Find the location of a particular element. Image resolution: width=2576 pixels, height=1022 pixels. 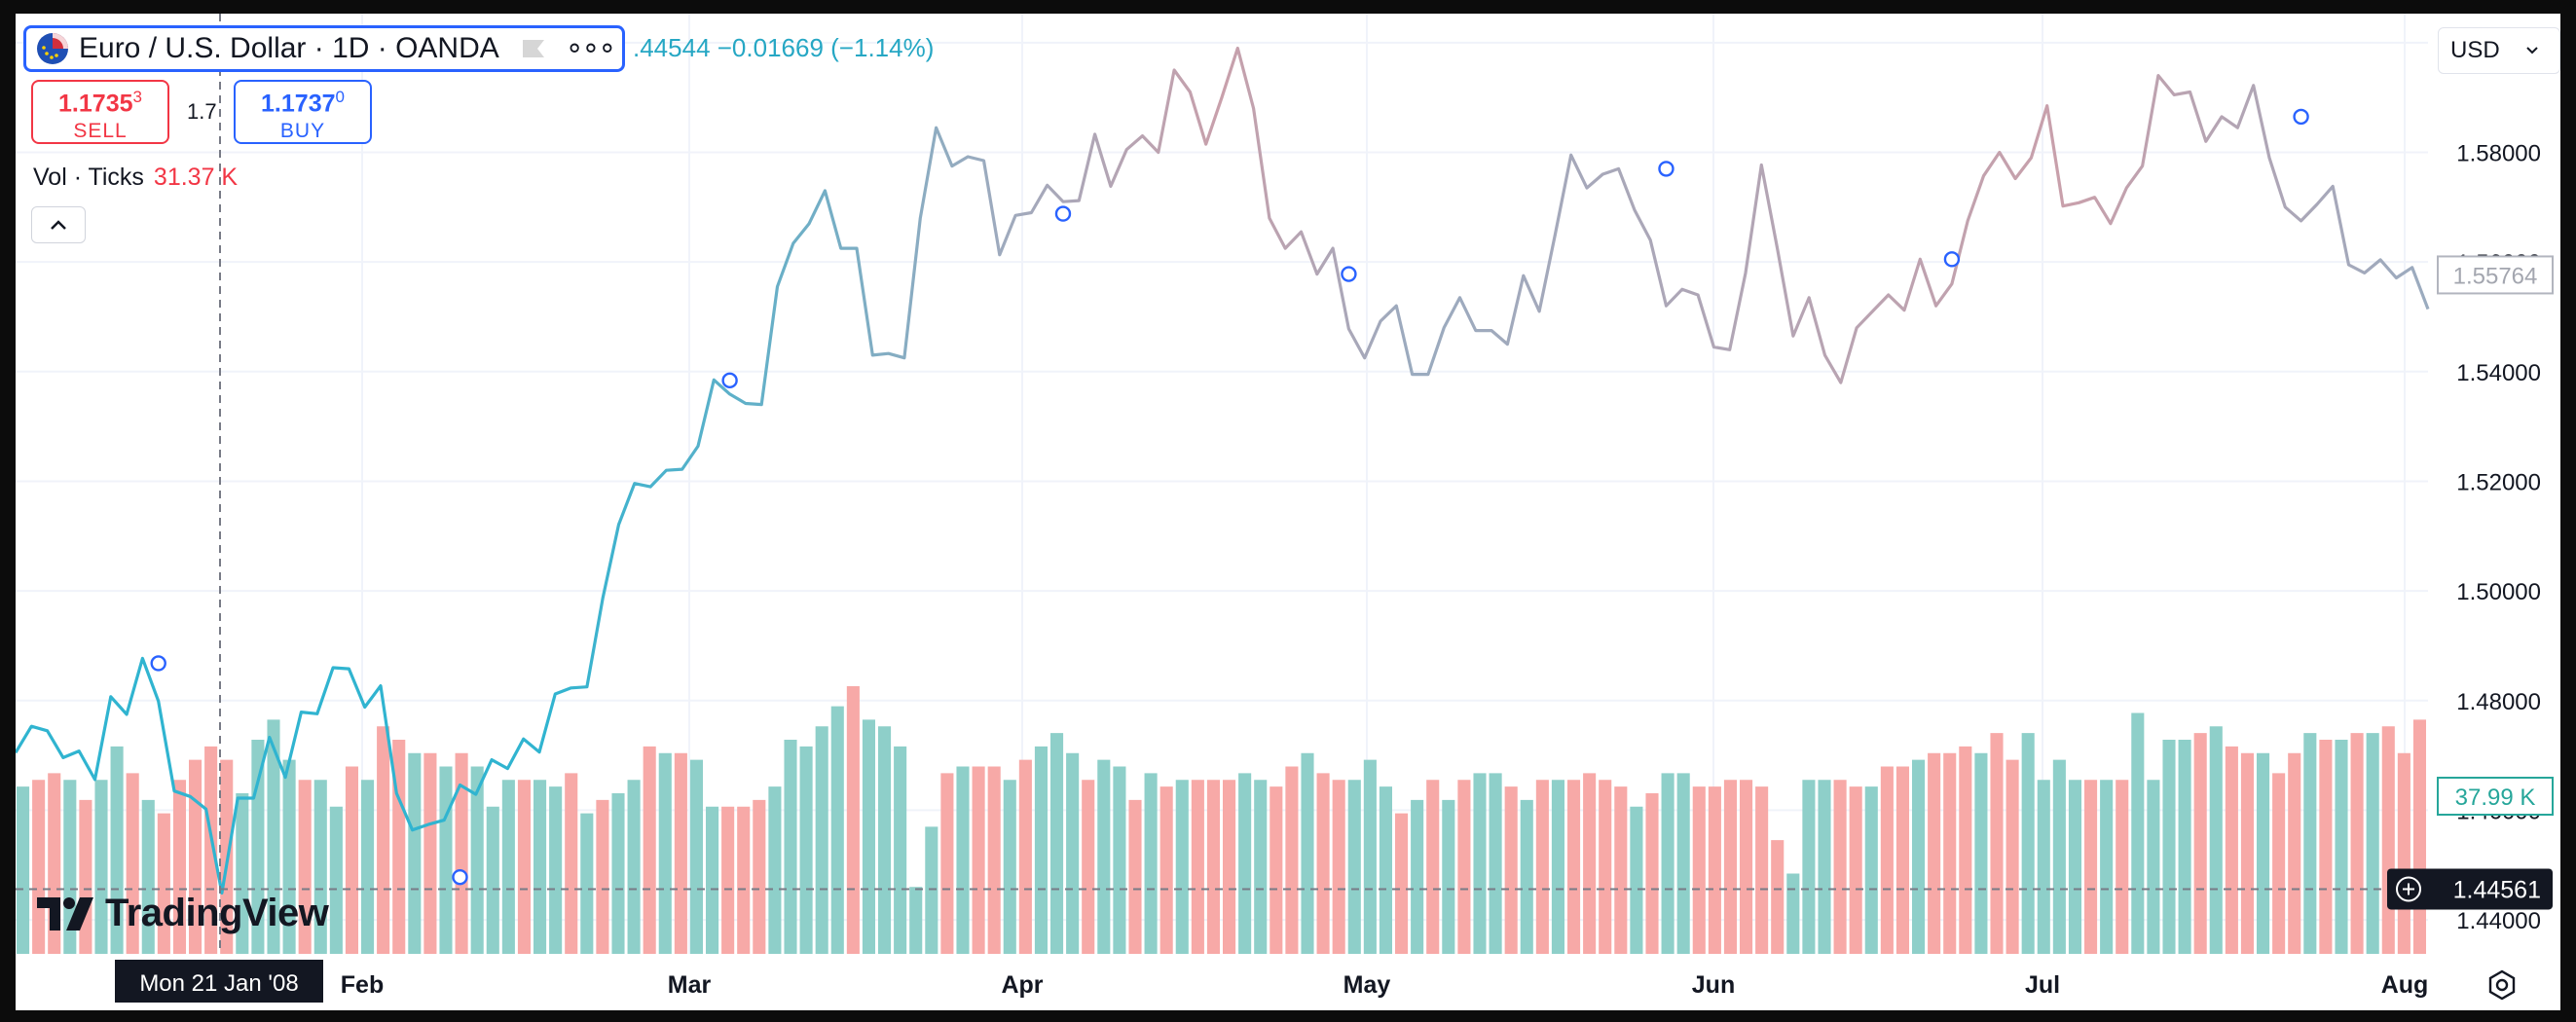

price-tick-label: 1.52000 is located at coordinates (2498, 482).